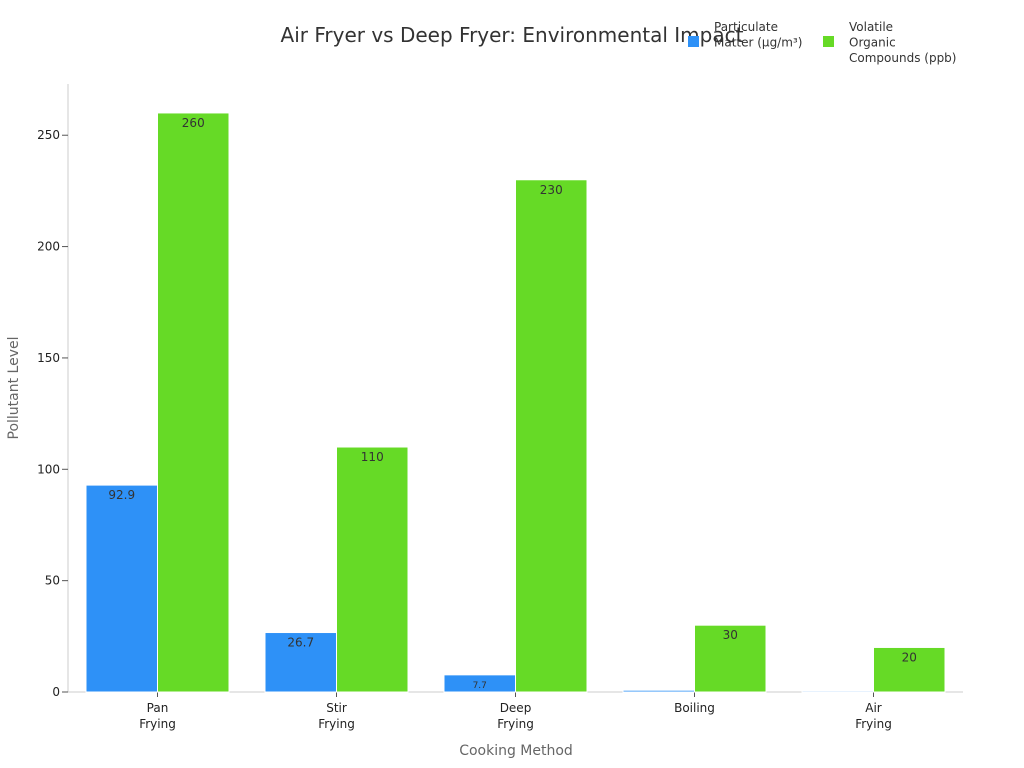 The width and height of the screenshot is (1024, 768). Describe the element at coordinates (873, 708) in the screenshot. I see `x-tick-label-line: Air` at that location.